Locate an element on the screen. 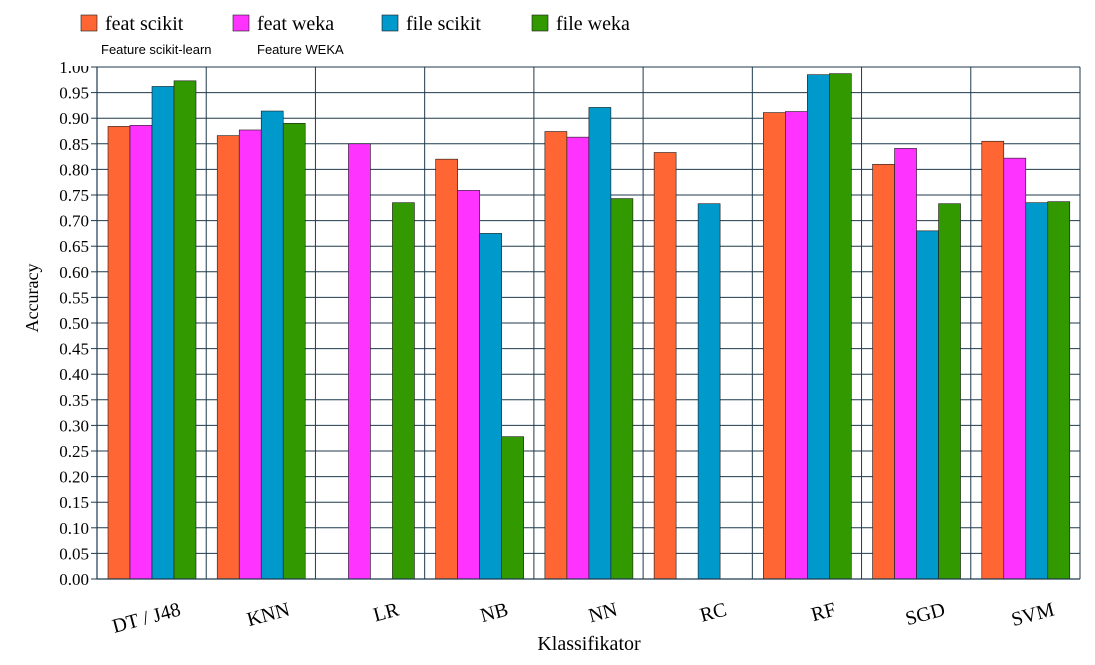 This screenshot has width=1095, height=665. legend-label: file weka is located at coordinates (593, 24).